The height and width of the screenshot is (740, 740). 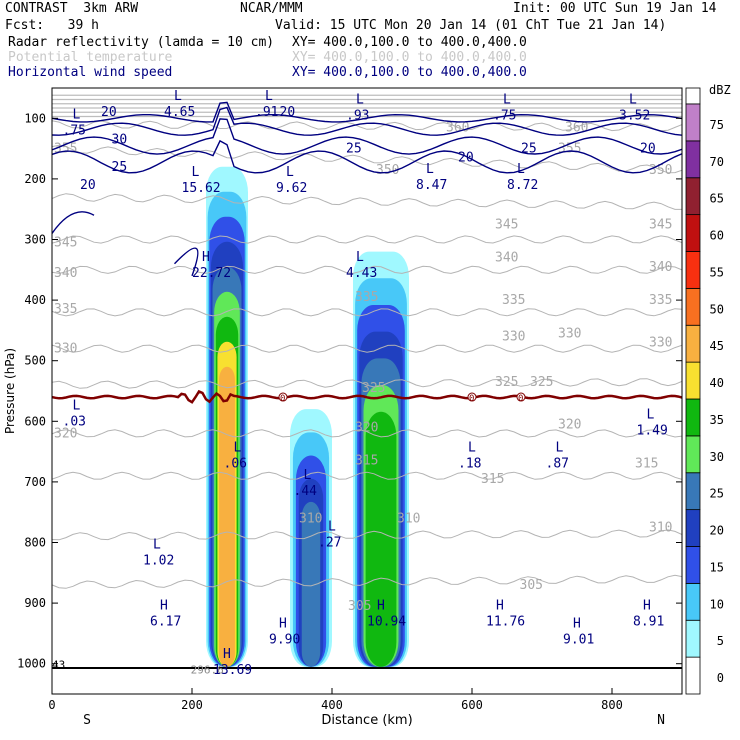 I want to click on forecast-hour: Fcst: 39 h, so click(x=52, y=25).